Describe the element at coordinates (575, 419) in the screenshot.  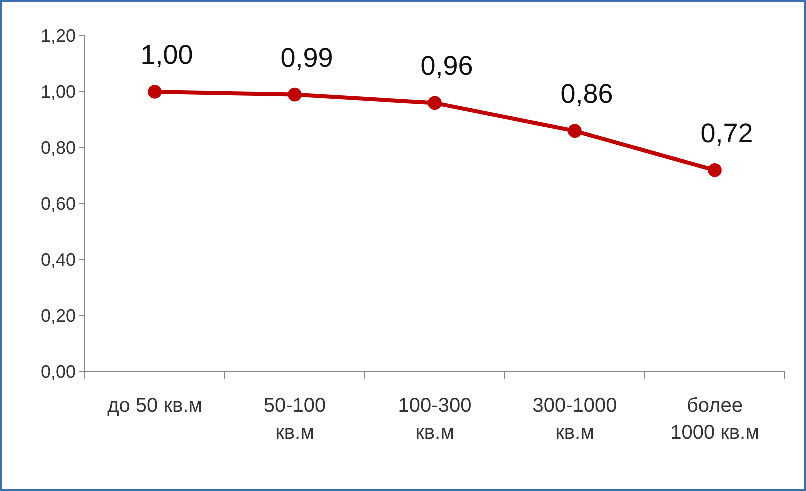
I see `x-tick-label: 300-1000 кв.м` at that location.